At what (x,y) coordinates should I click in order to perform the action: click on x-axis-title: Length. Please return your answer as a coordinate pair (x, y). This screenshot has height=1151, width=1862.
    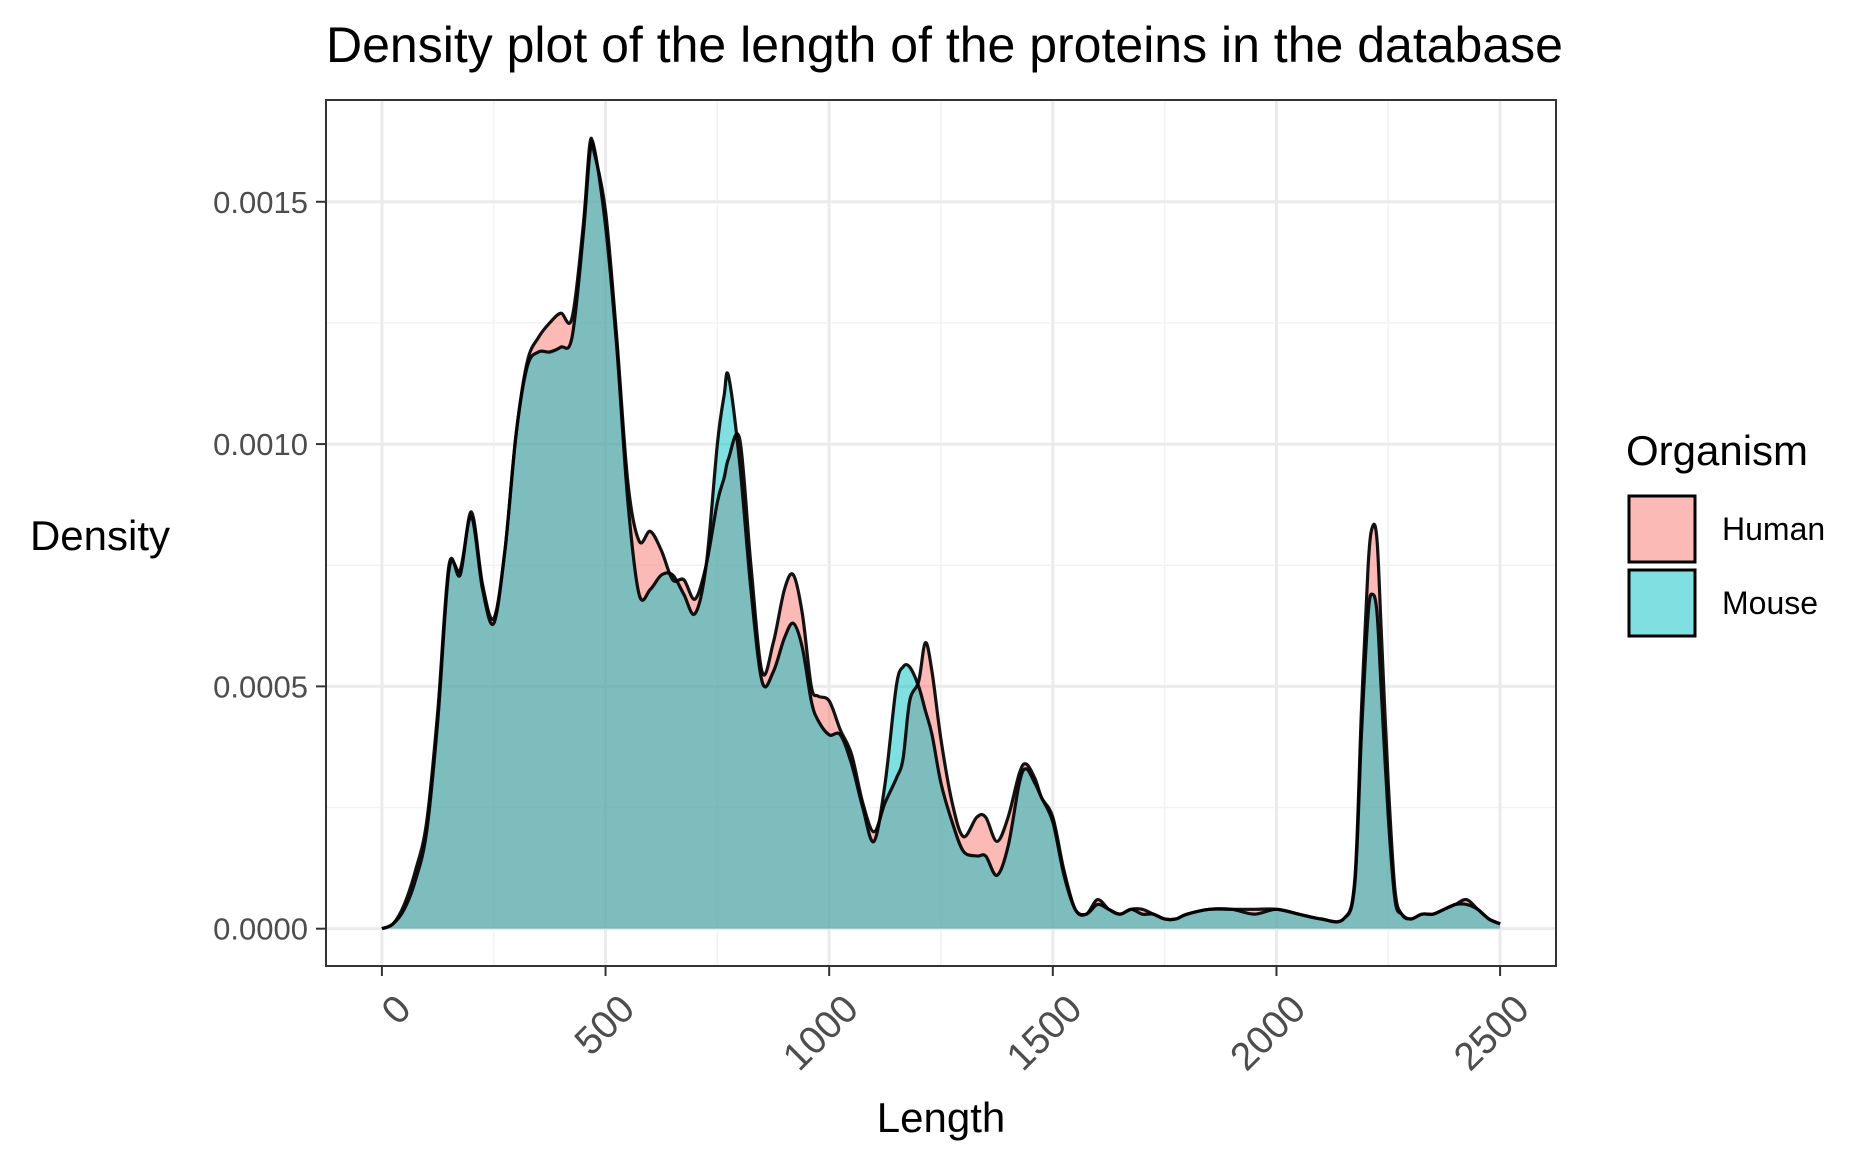
    Looking at the image, I should click on (941, 1117).